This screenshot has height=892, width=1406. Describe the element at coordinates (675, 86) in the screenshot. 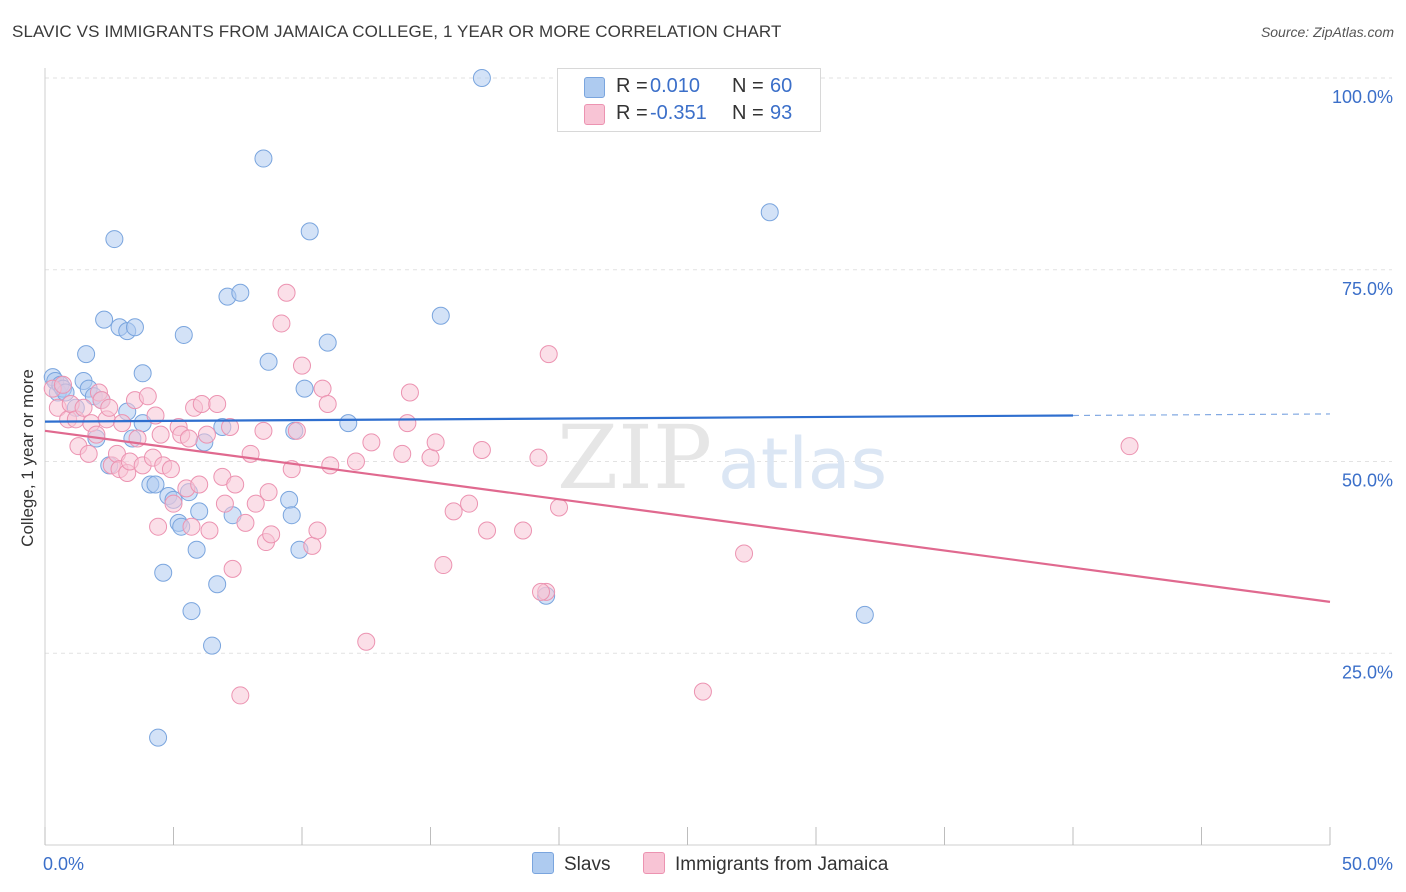

I see `legend-r-value: 0.010` at that location.